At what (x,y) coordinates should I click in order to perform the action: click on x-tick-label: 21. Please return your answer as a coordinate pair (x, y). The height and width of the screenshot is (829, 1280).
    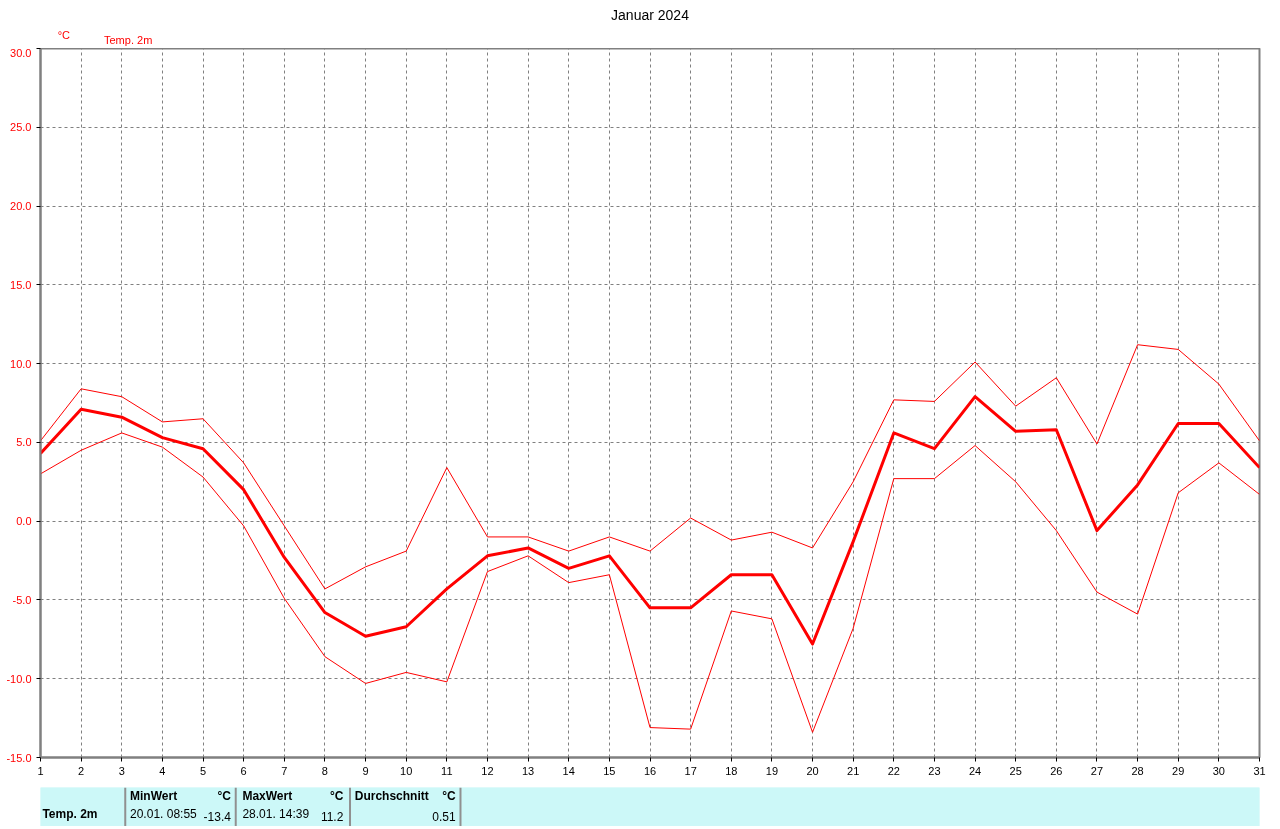
    Looking at the image, I should click on (853, 770).